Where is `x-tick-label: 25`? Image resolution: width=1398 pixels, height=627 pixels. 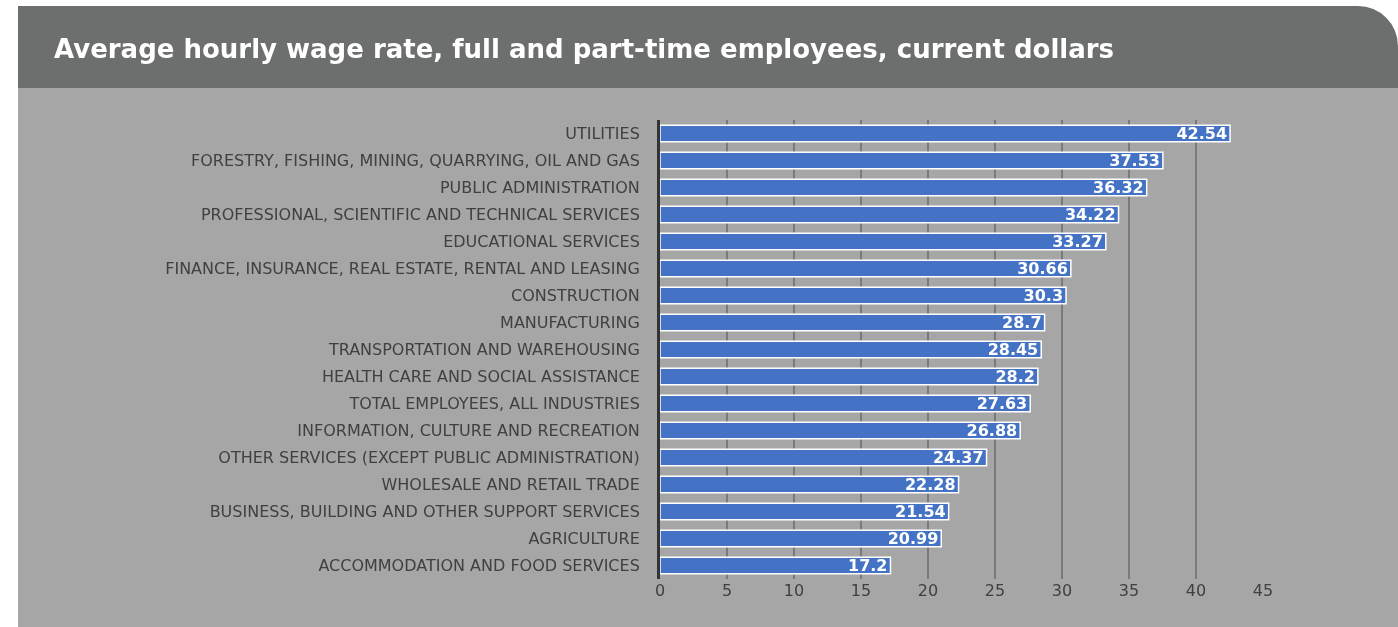 x-tick-label: 25 is located at coordinates (995, 590).